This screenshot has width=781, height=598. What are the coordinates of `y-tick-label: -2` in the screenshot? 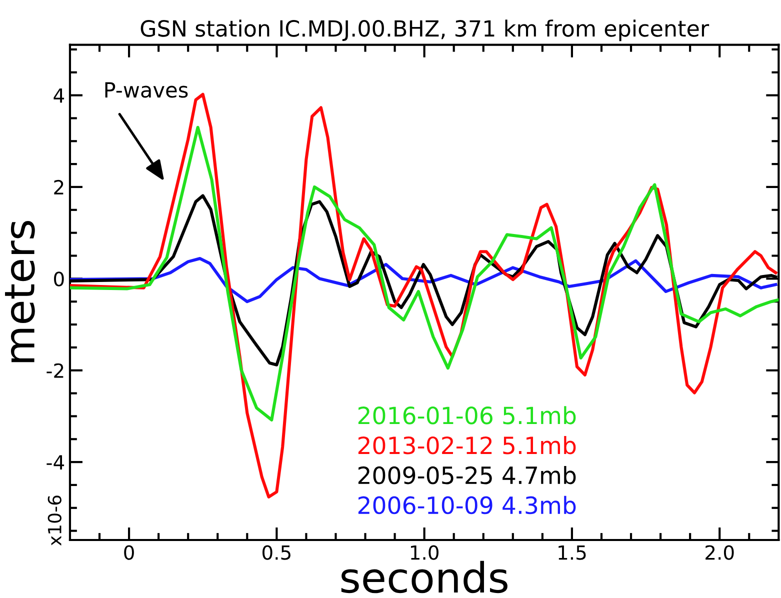 It's located at (55, 370).